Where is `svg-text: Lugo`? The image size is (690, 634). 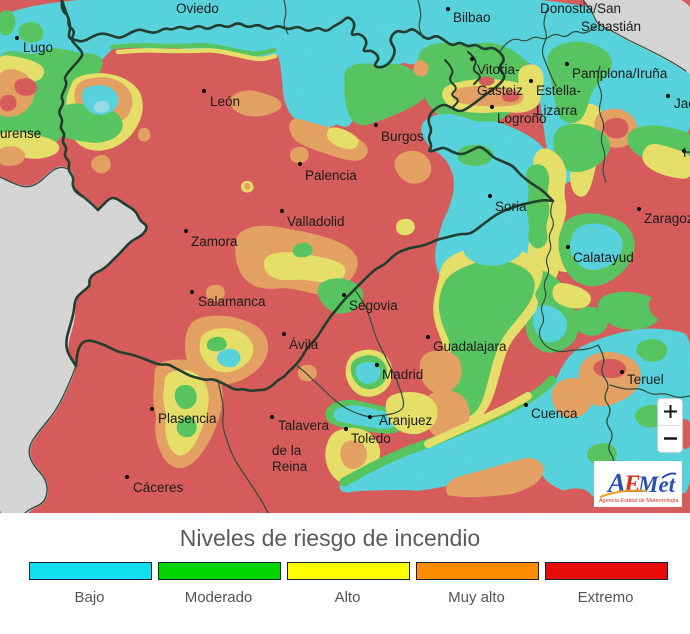 svg-text: Lugo is located at coordinates (38, 47).